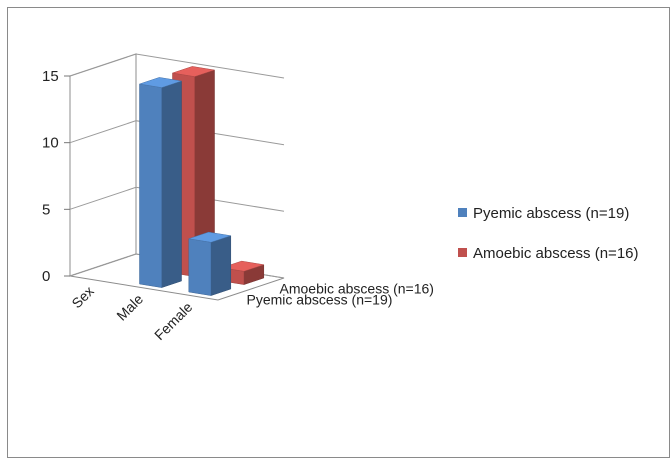 The height and width of the screenshot is (459, 671). I want to click on legend-item-amoebic: Amoebic abscess (n=16), so click(548, 253).